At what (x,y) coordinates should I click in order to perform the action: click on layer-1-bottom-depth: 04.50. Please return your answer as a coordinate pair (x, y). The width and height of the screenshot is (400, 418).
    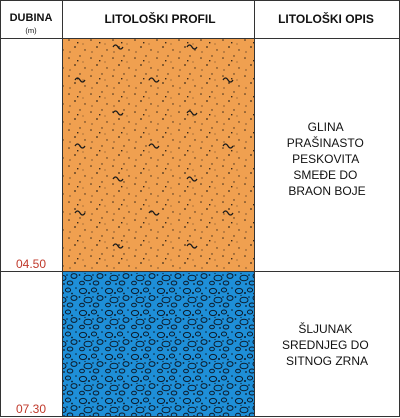
    Looking at the image, I should click on (31, 264).